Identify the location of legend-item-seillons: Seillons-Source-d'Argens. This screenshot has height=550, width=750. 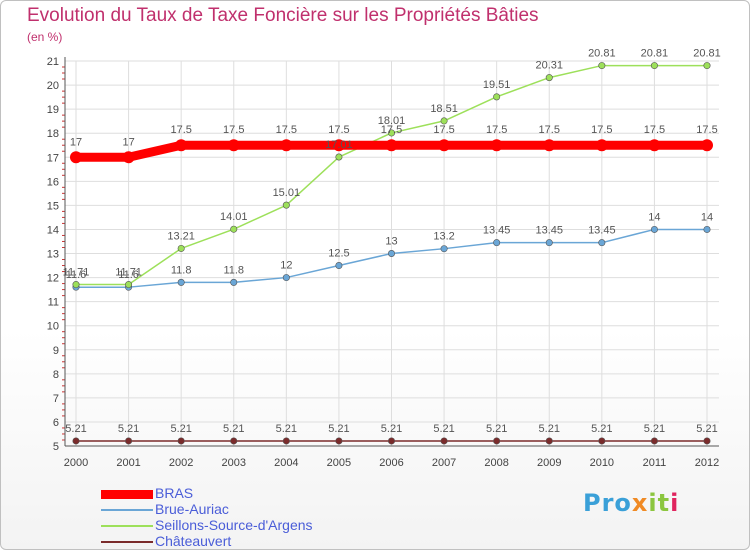
(251, 525).